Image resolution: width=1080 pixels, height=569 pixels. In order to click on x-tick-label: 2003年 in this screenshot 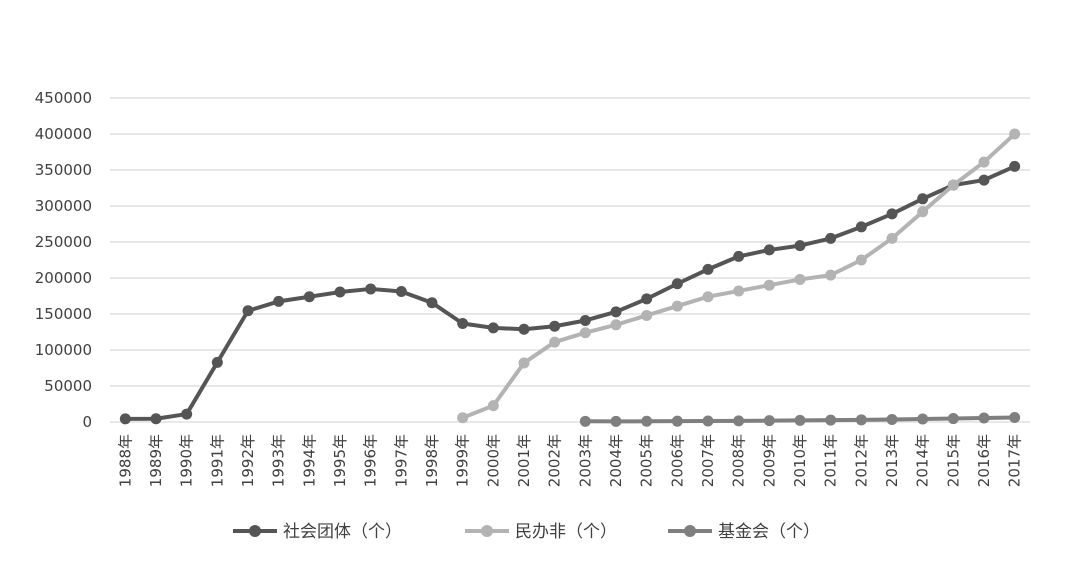, I will do `click(585, 460)`.